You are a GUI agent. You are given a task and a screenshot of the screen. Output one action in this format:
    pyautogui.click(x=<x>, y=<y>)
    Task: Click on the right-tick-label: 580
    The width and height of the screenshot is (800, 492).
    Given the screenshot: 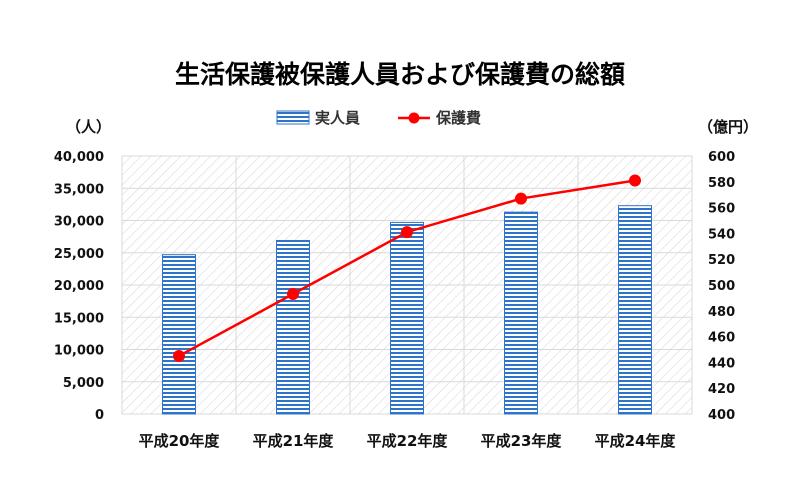 What is the action you would take?
    pyautogui.click(x=721, y=183)
    